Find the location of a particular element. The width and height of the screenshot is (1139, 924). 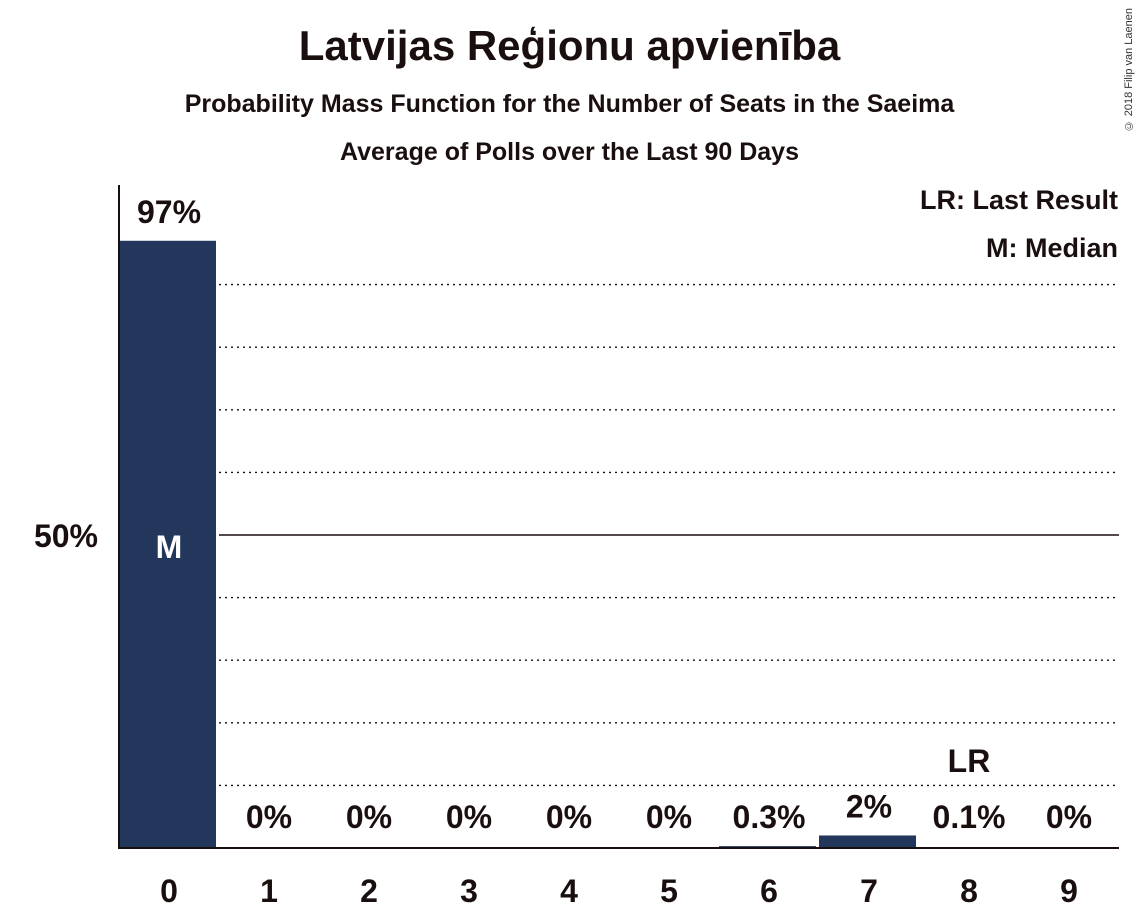

x-tick-label-3: 3 is located at coordinates (469, 891).